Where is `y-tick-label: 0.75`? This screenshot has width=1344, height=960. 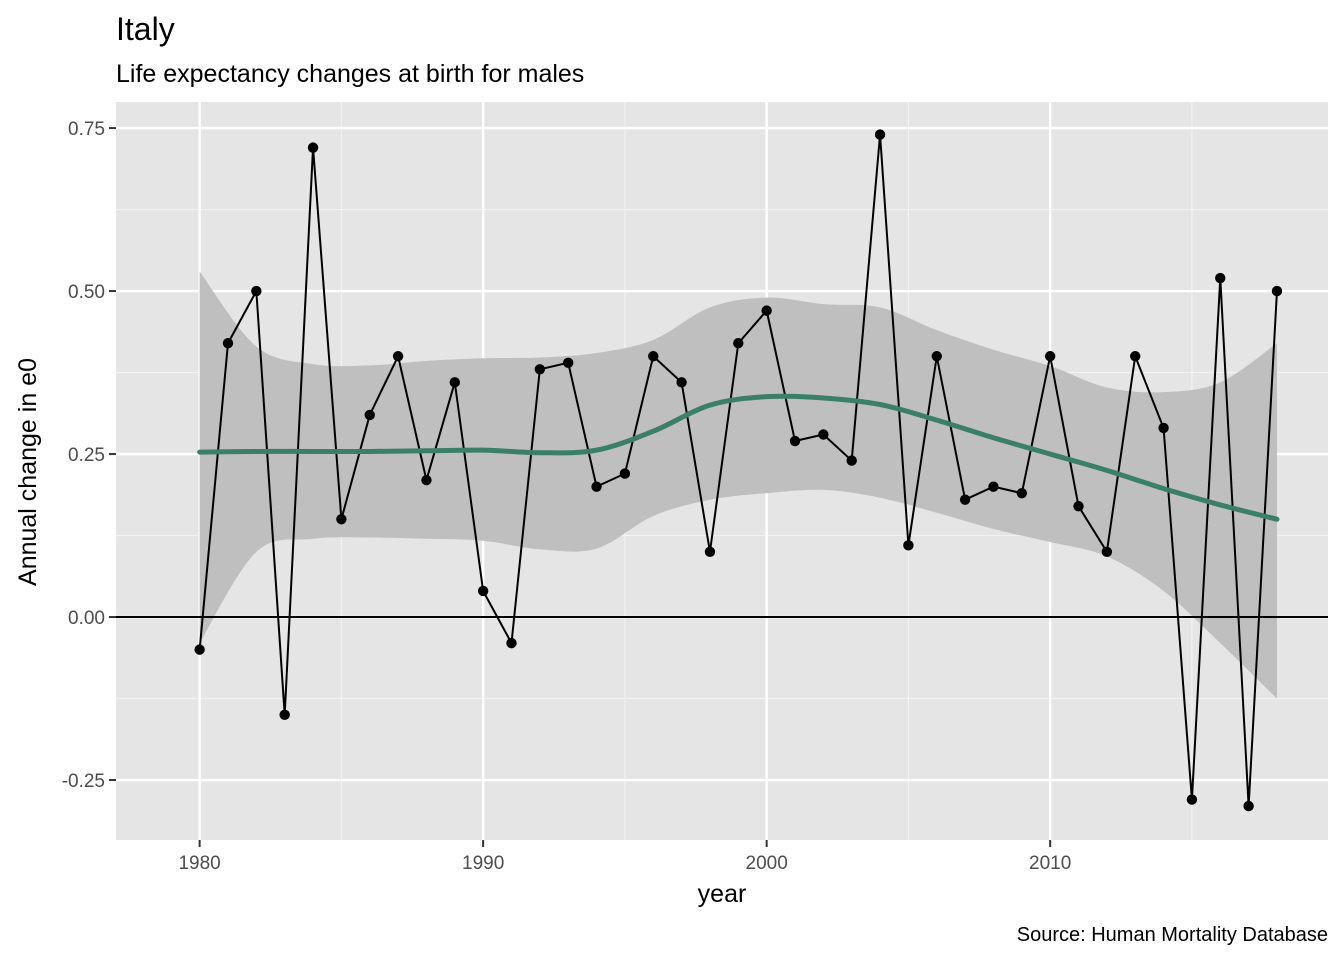
y-tick-label: 0.75 is located at coordinates (86, 129).